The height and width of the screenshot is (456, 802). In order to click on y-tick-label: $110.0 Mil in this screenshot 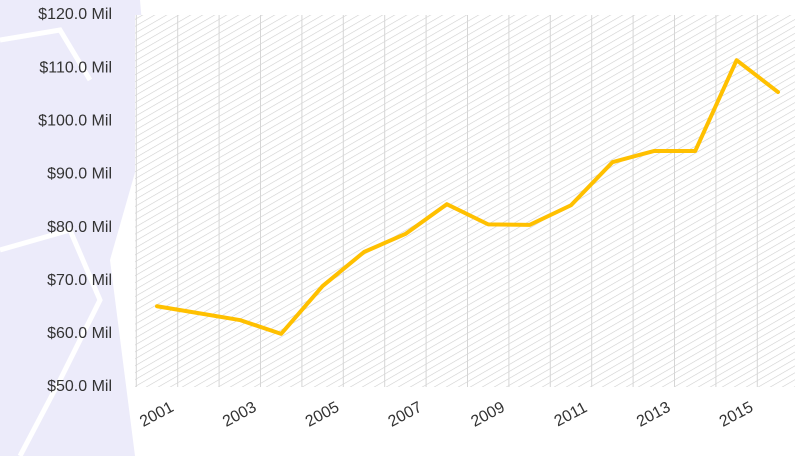, I will do `click(75, 67)`.